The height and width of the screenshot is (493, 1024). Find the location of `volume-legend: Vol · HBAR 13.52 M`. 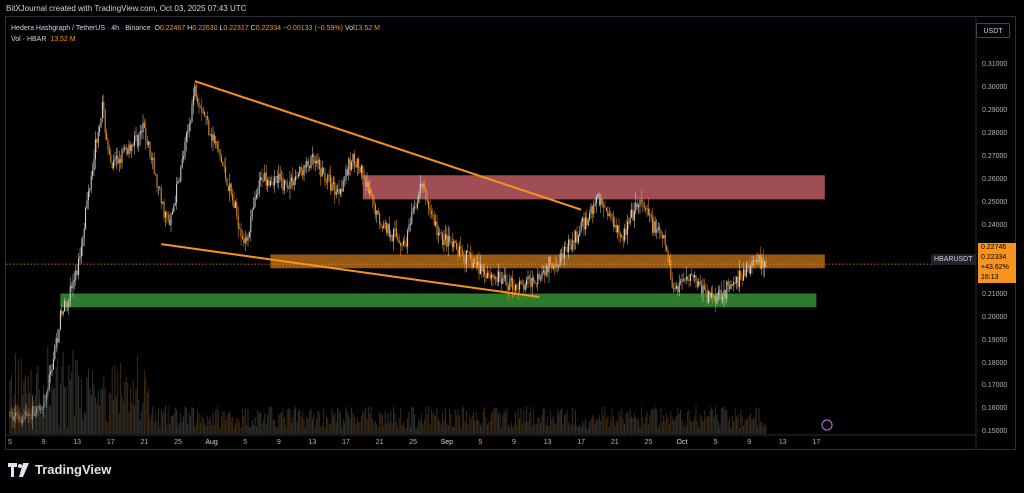

volume-legend: Vol · HBAR 13.52 M is located at coordinates (43, 39).